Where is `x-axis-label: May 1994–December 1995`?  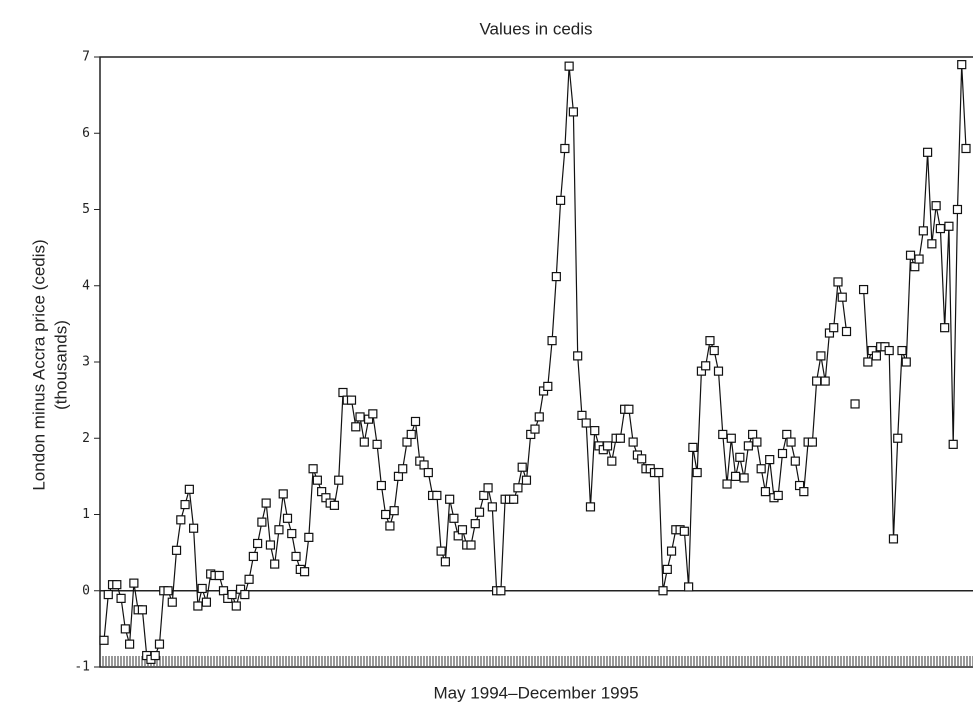 x-axis-label: May 1994–December 1995 is located at coordinates (535, 692).